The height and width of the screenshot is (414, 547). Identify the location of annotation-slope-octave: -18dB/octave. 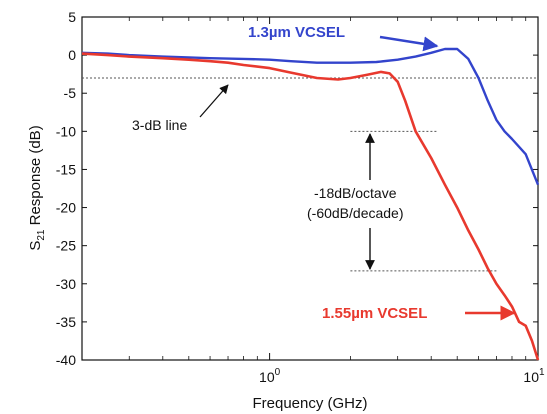
(355, 193).